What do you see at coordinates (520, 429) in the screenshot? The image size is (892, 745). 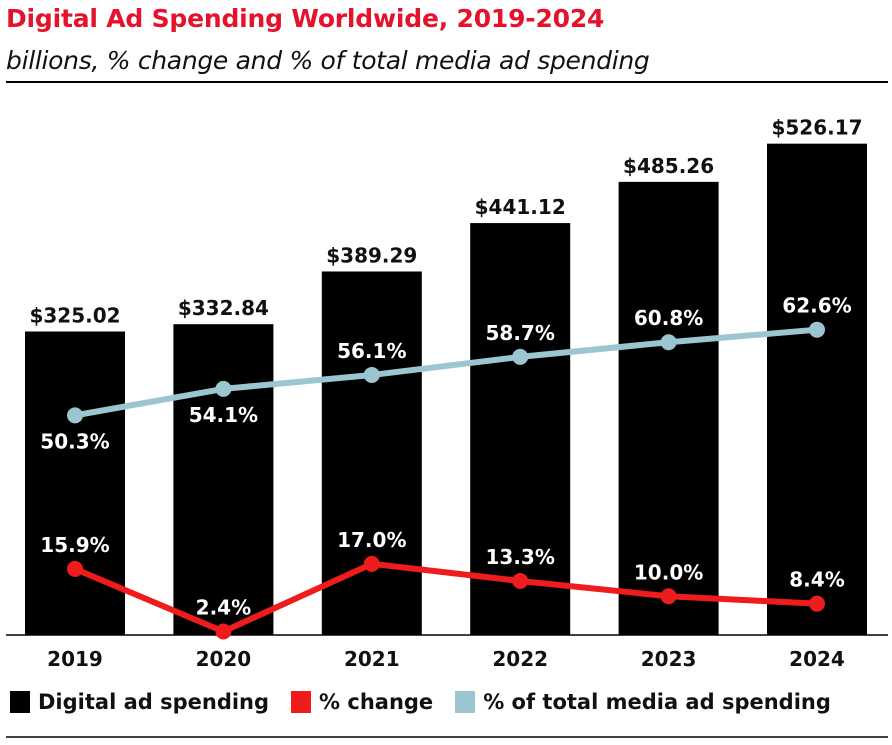 I see `bar-2022` at bounding box center [520, 429].